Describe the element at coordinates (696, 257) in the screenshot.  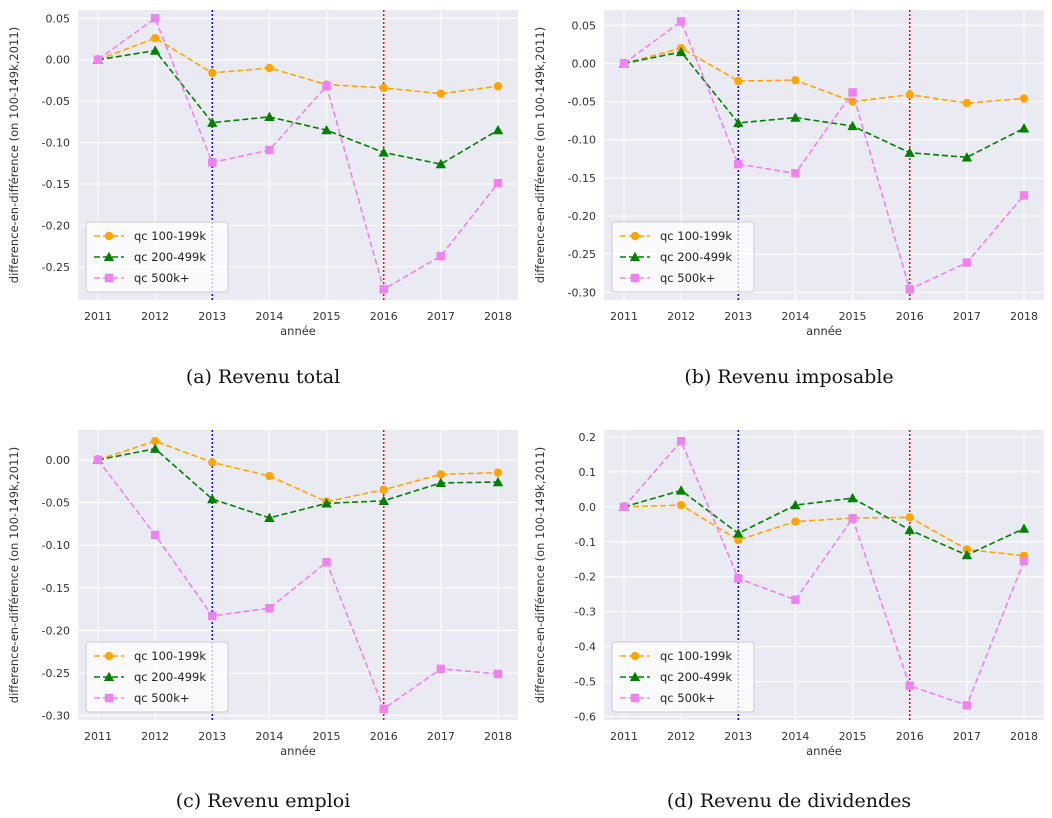
I see `legend-label-qc-200-499k: qc 200-499k` at that location.